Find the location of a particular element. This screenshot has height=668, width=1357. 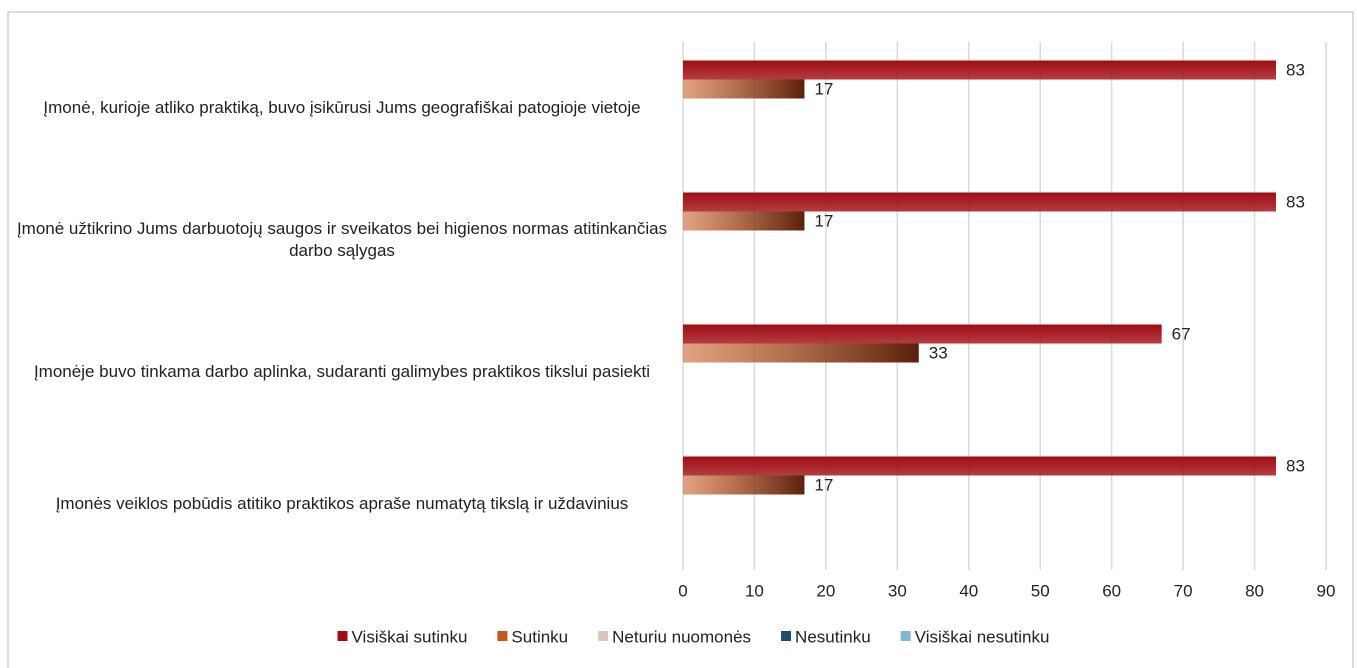

legend-label: Sutinku is located at coordinates (539, 636).